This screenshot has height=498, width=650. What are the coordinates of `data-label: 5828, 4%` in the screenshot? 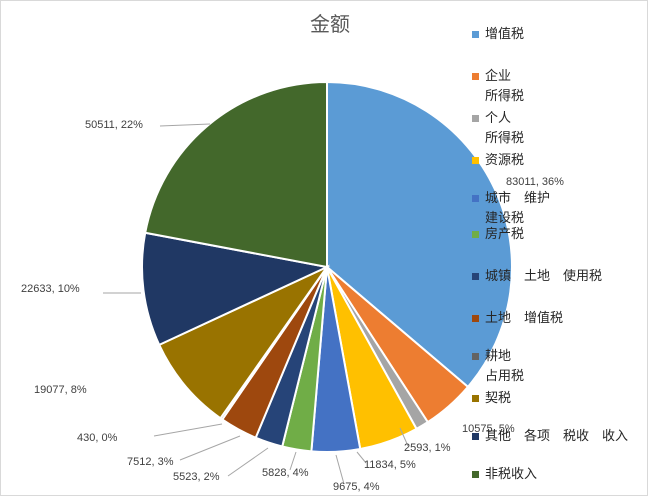 It's located at (285, 473).